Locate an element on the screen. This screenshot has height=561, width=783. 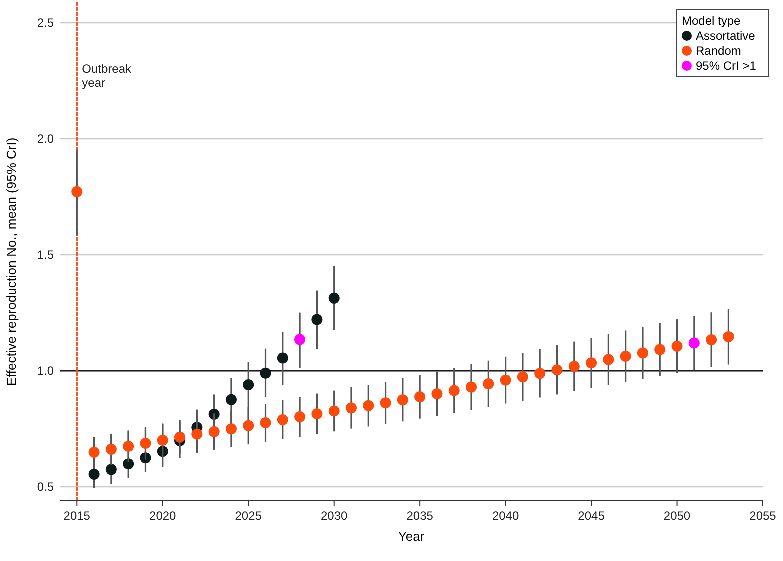
x-axis-title: Year is located at coordinates (412, 536).